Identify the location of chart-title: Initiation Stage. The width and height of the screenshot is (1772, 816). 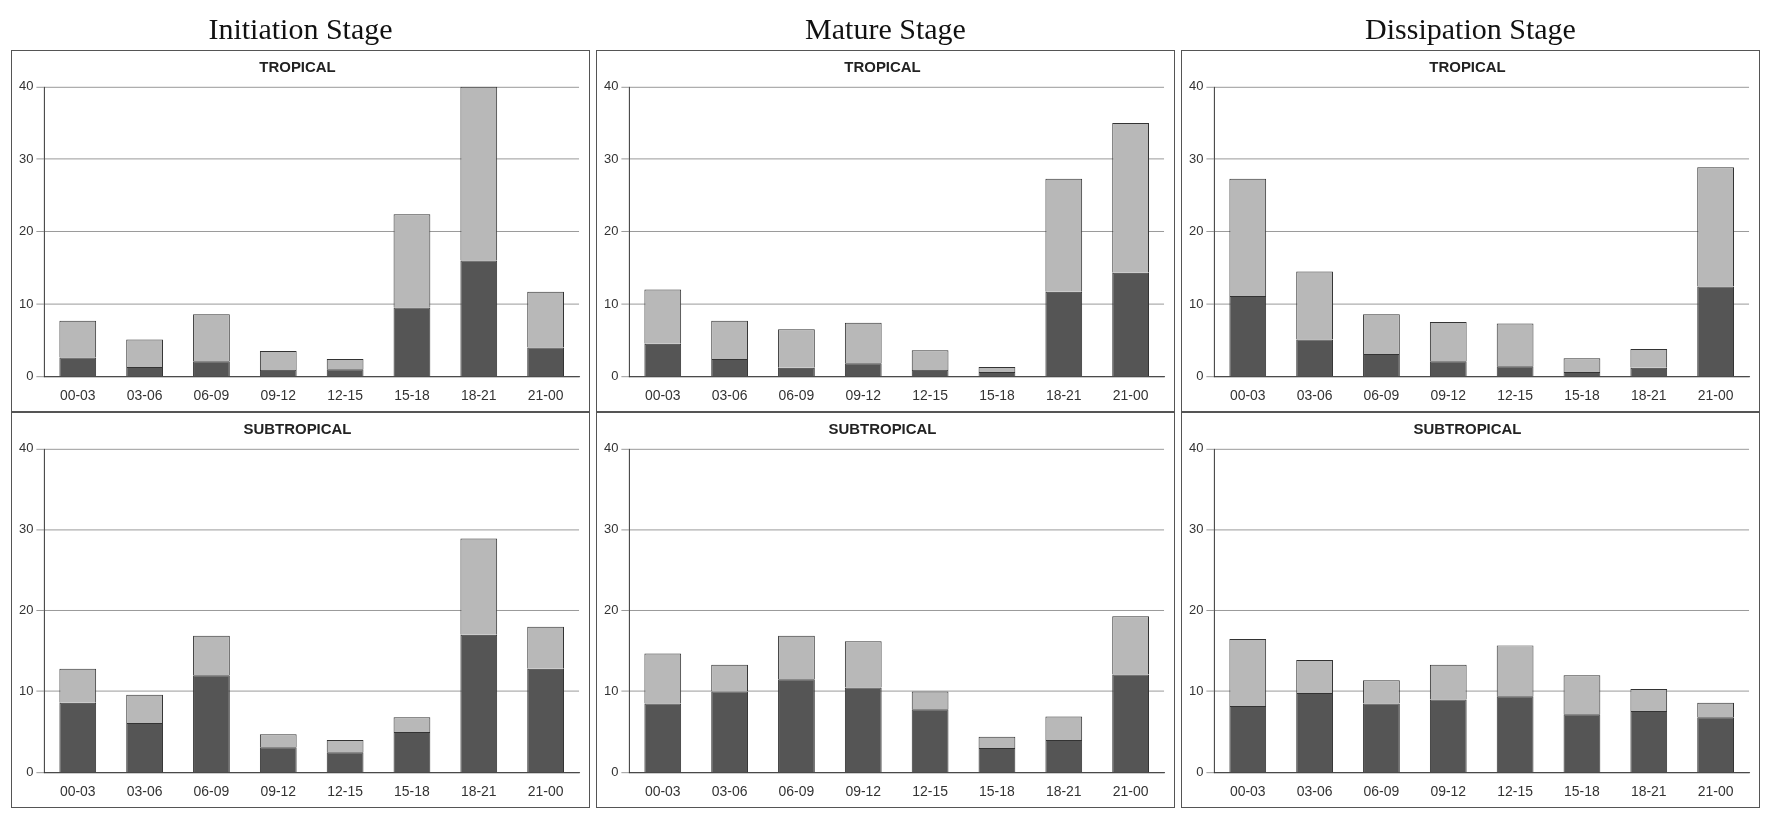
(300, 29).